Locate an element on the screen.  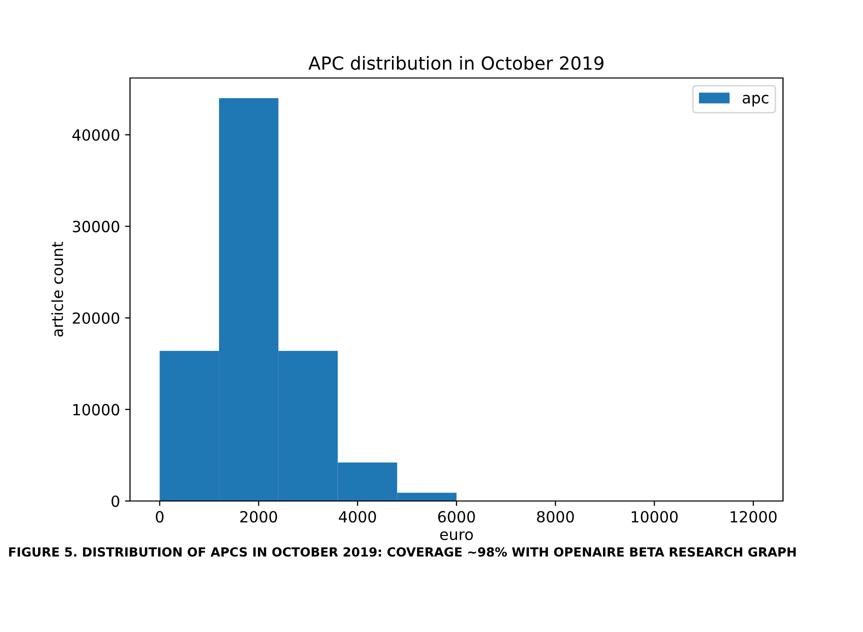
chart-title: APC distribution in October 2019 is located at coordinates (456, 63).